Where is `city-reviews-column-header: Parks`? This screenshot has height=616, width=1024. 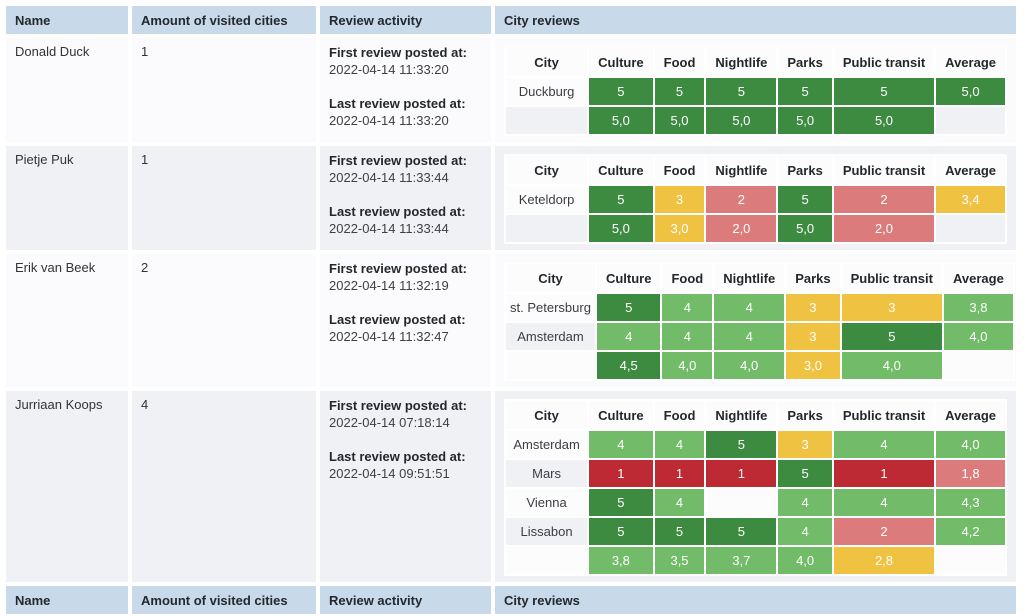 city-reviews-column-header: Parks is located at coordinates (805, 170).